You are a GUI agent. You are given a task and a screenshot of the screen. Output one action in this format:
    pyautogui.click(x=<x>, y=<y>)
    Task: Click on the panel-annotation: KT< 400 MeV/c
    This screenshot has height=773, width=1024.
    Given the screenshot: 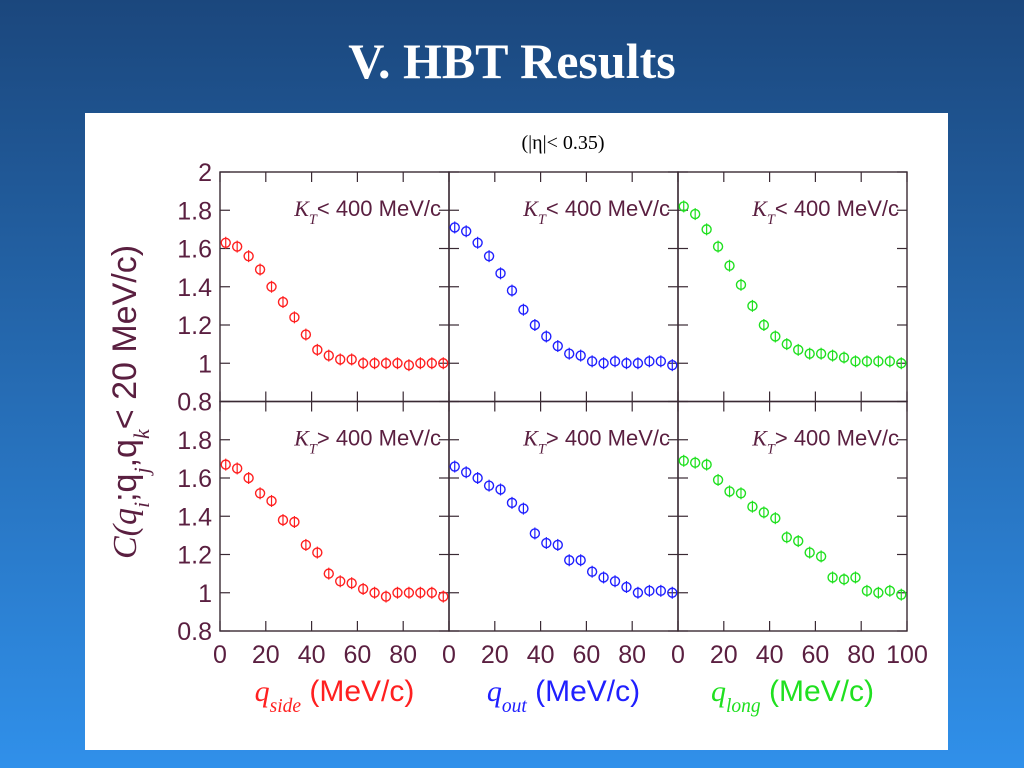 What is the action you would take?
    pyautogui.click(x=367, y=212)
    